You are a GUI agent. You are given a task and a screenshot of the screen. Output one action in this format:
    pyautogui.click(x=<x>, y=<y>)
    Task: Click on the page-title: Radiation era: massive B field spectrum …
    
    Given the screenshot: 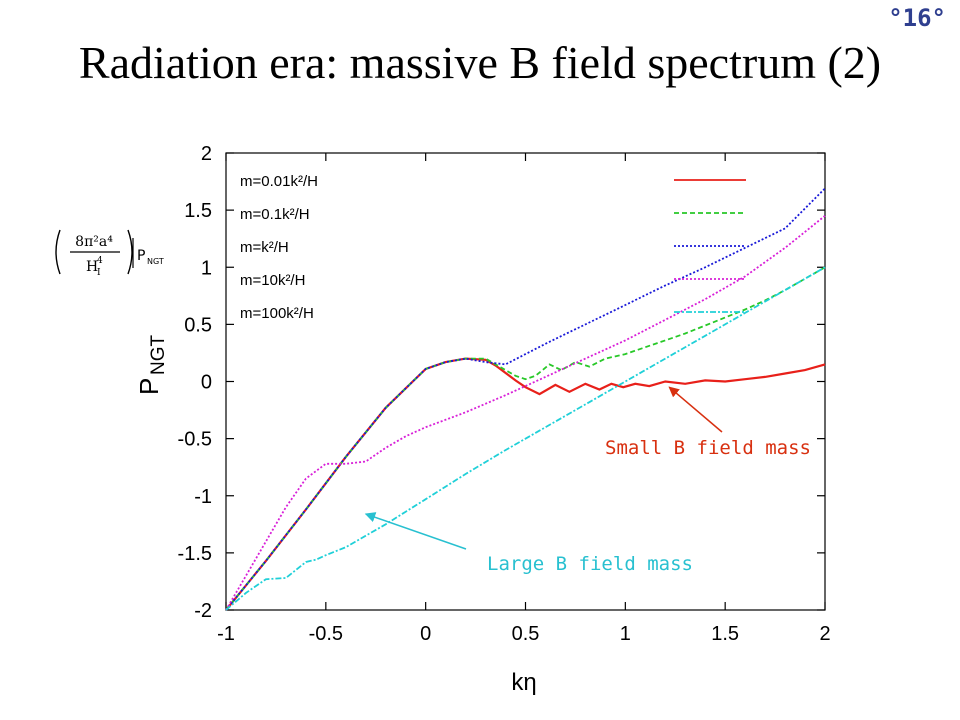 What is the action you would take?
    pyautogui.click(x=480, y=62)
    